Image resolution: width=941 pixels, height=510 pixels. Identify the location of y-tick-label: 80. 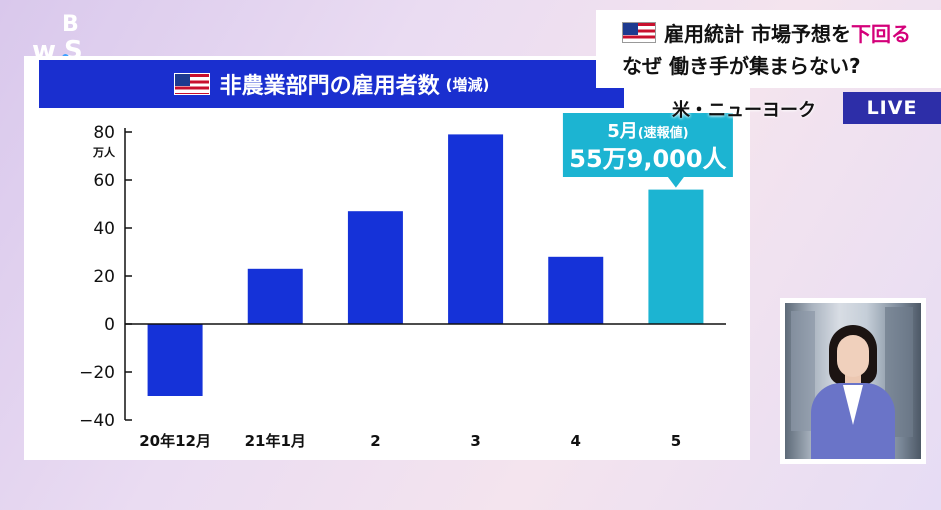
(104, 133).